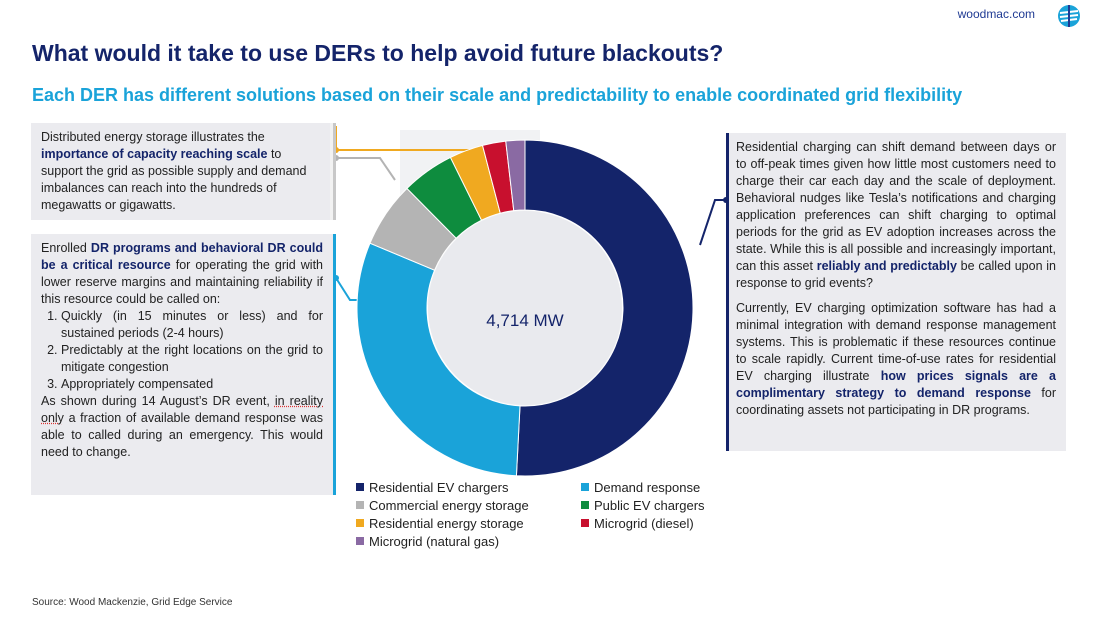 The height and width of the screenshot is (619, 1103). I want to click on legend-item: Residential energy storage, so click(440, 523).